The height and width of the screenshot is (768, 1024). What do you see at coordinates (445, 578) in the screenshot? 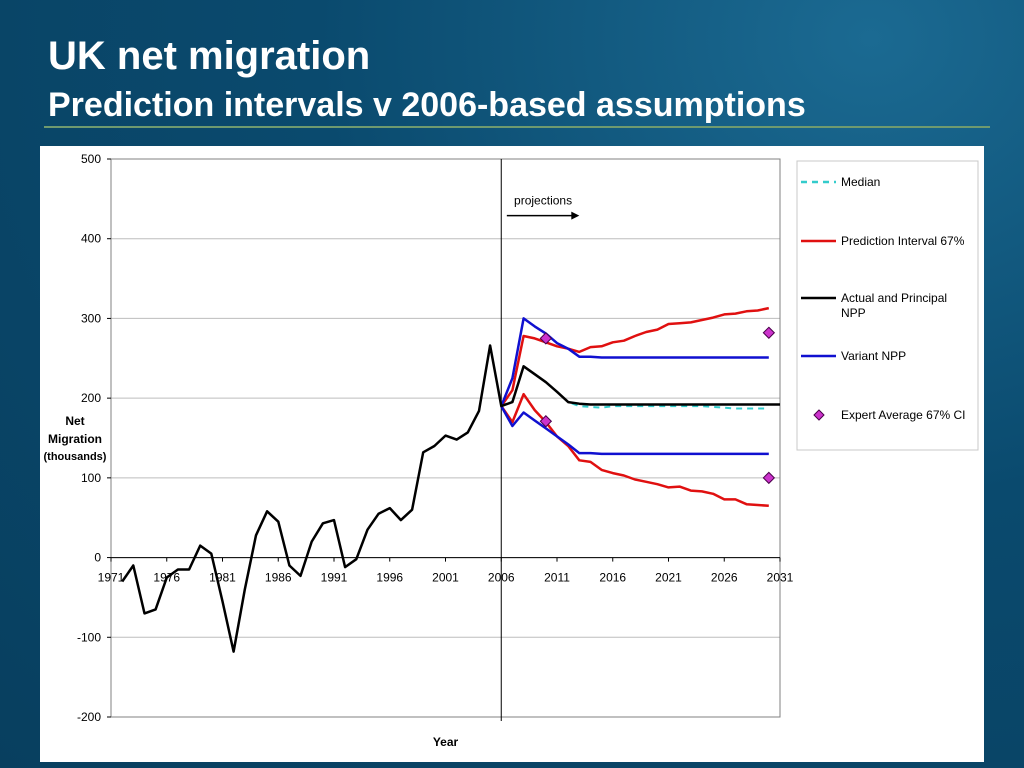
I see `x-tick-label: 2001` at bounding box center [445, 578].